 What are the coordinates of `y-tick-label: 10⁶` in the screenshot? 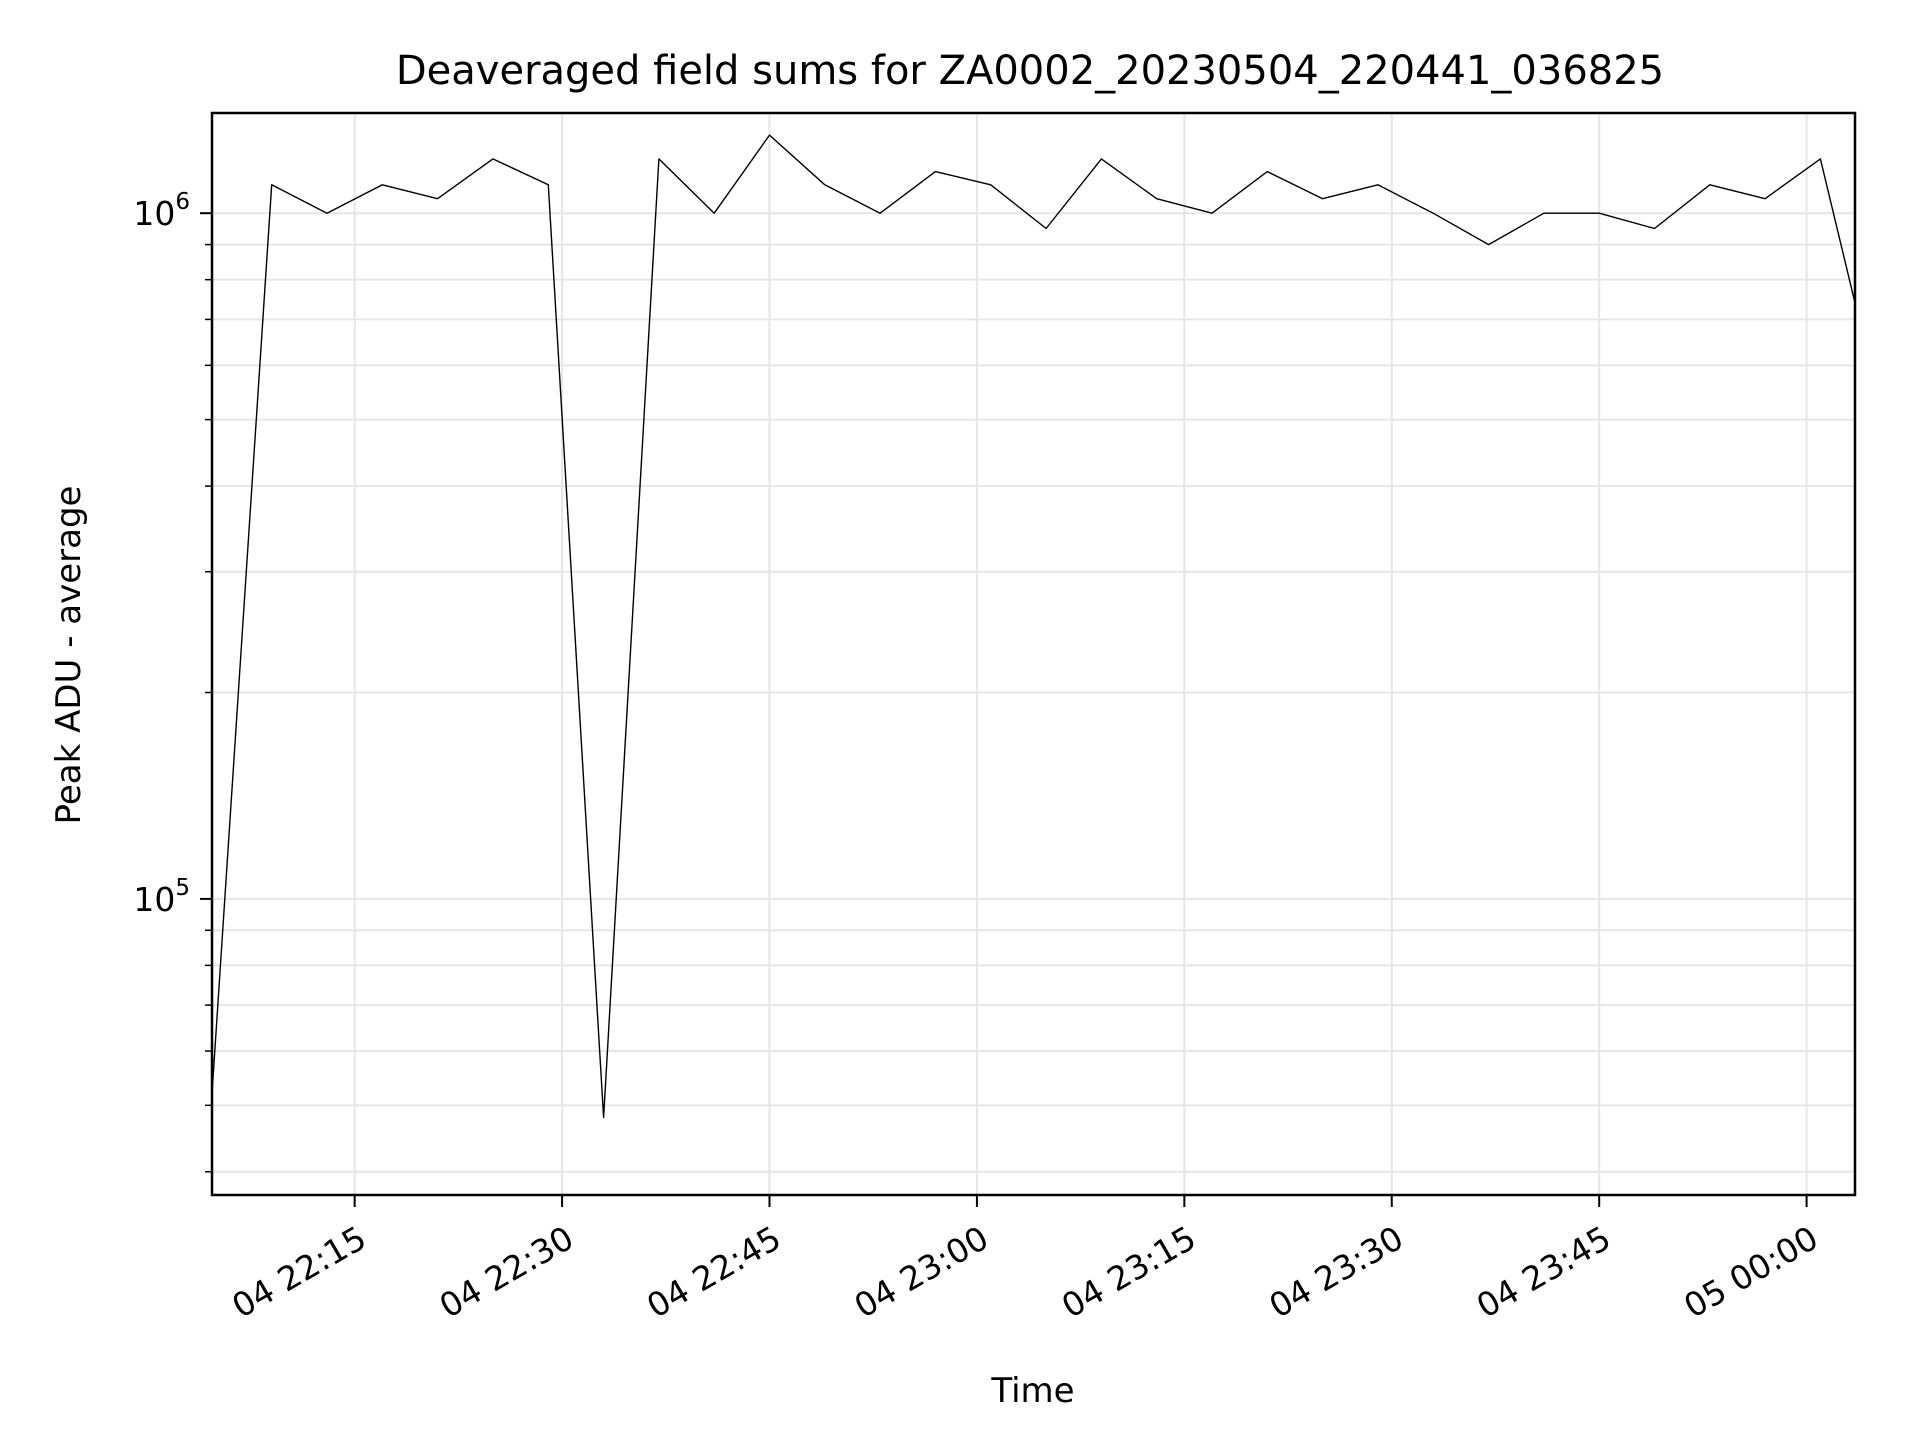 It's located at (161, 211).